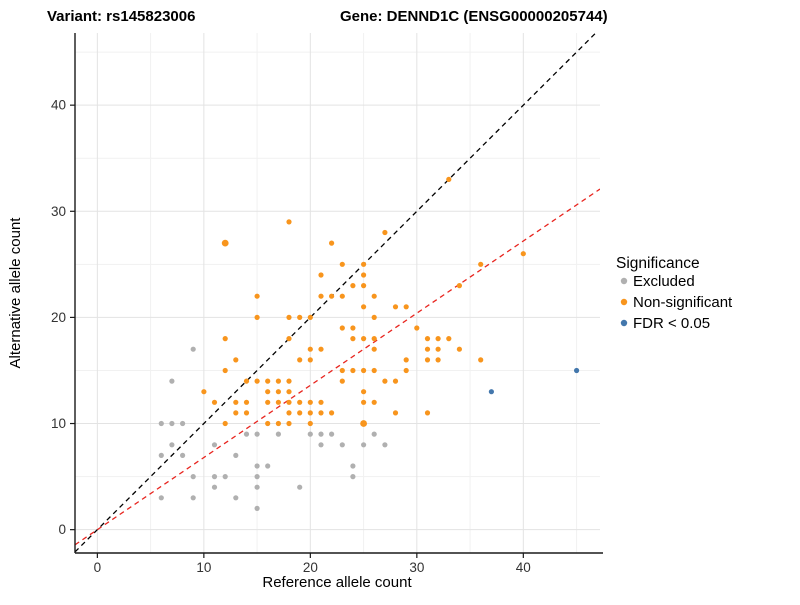  I want to click on y-tick-label: 0, so click(62, 529).